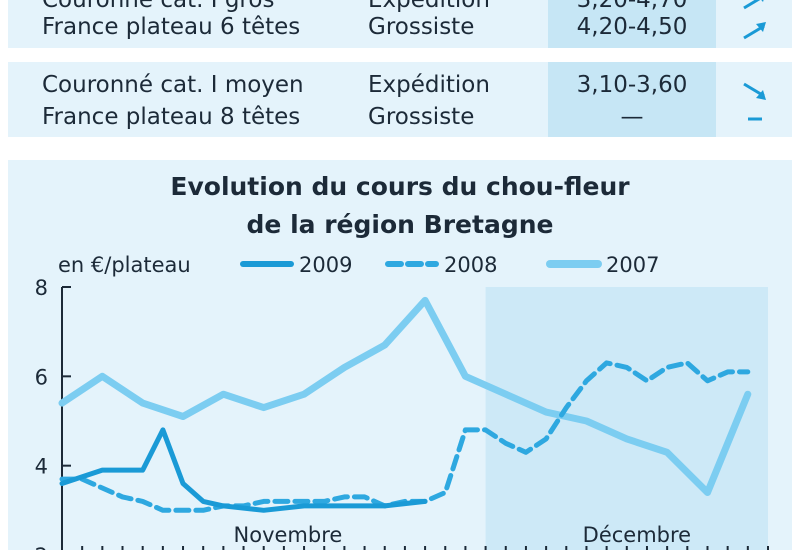 Image resolution: width=800 pixels, height=550 pixels. What do you see at coordinates (632, 117) in the screenshot?
I see `price-range: —` at bounding box center [632, 117].